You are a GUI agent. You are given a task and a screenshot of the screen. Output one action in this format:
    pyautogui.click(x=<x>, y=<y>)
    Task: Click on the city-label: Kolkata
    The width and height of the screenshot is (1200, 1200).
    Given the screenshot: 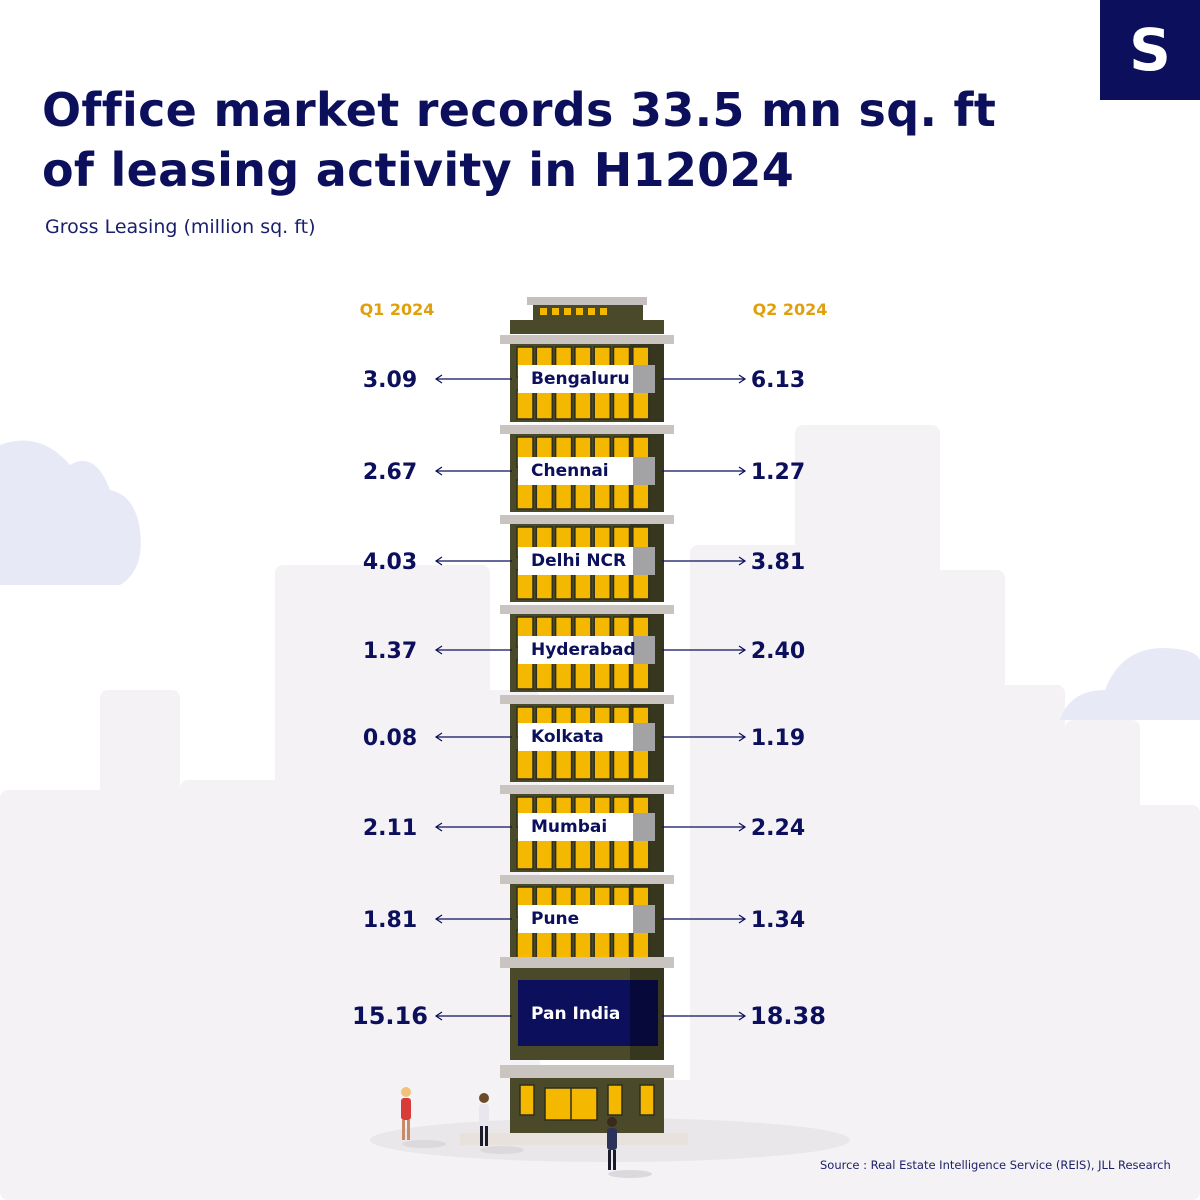 What is the action you would take?
    pyautogui.click(x=567, y=737)
    